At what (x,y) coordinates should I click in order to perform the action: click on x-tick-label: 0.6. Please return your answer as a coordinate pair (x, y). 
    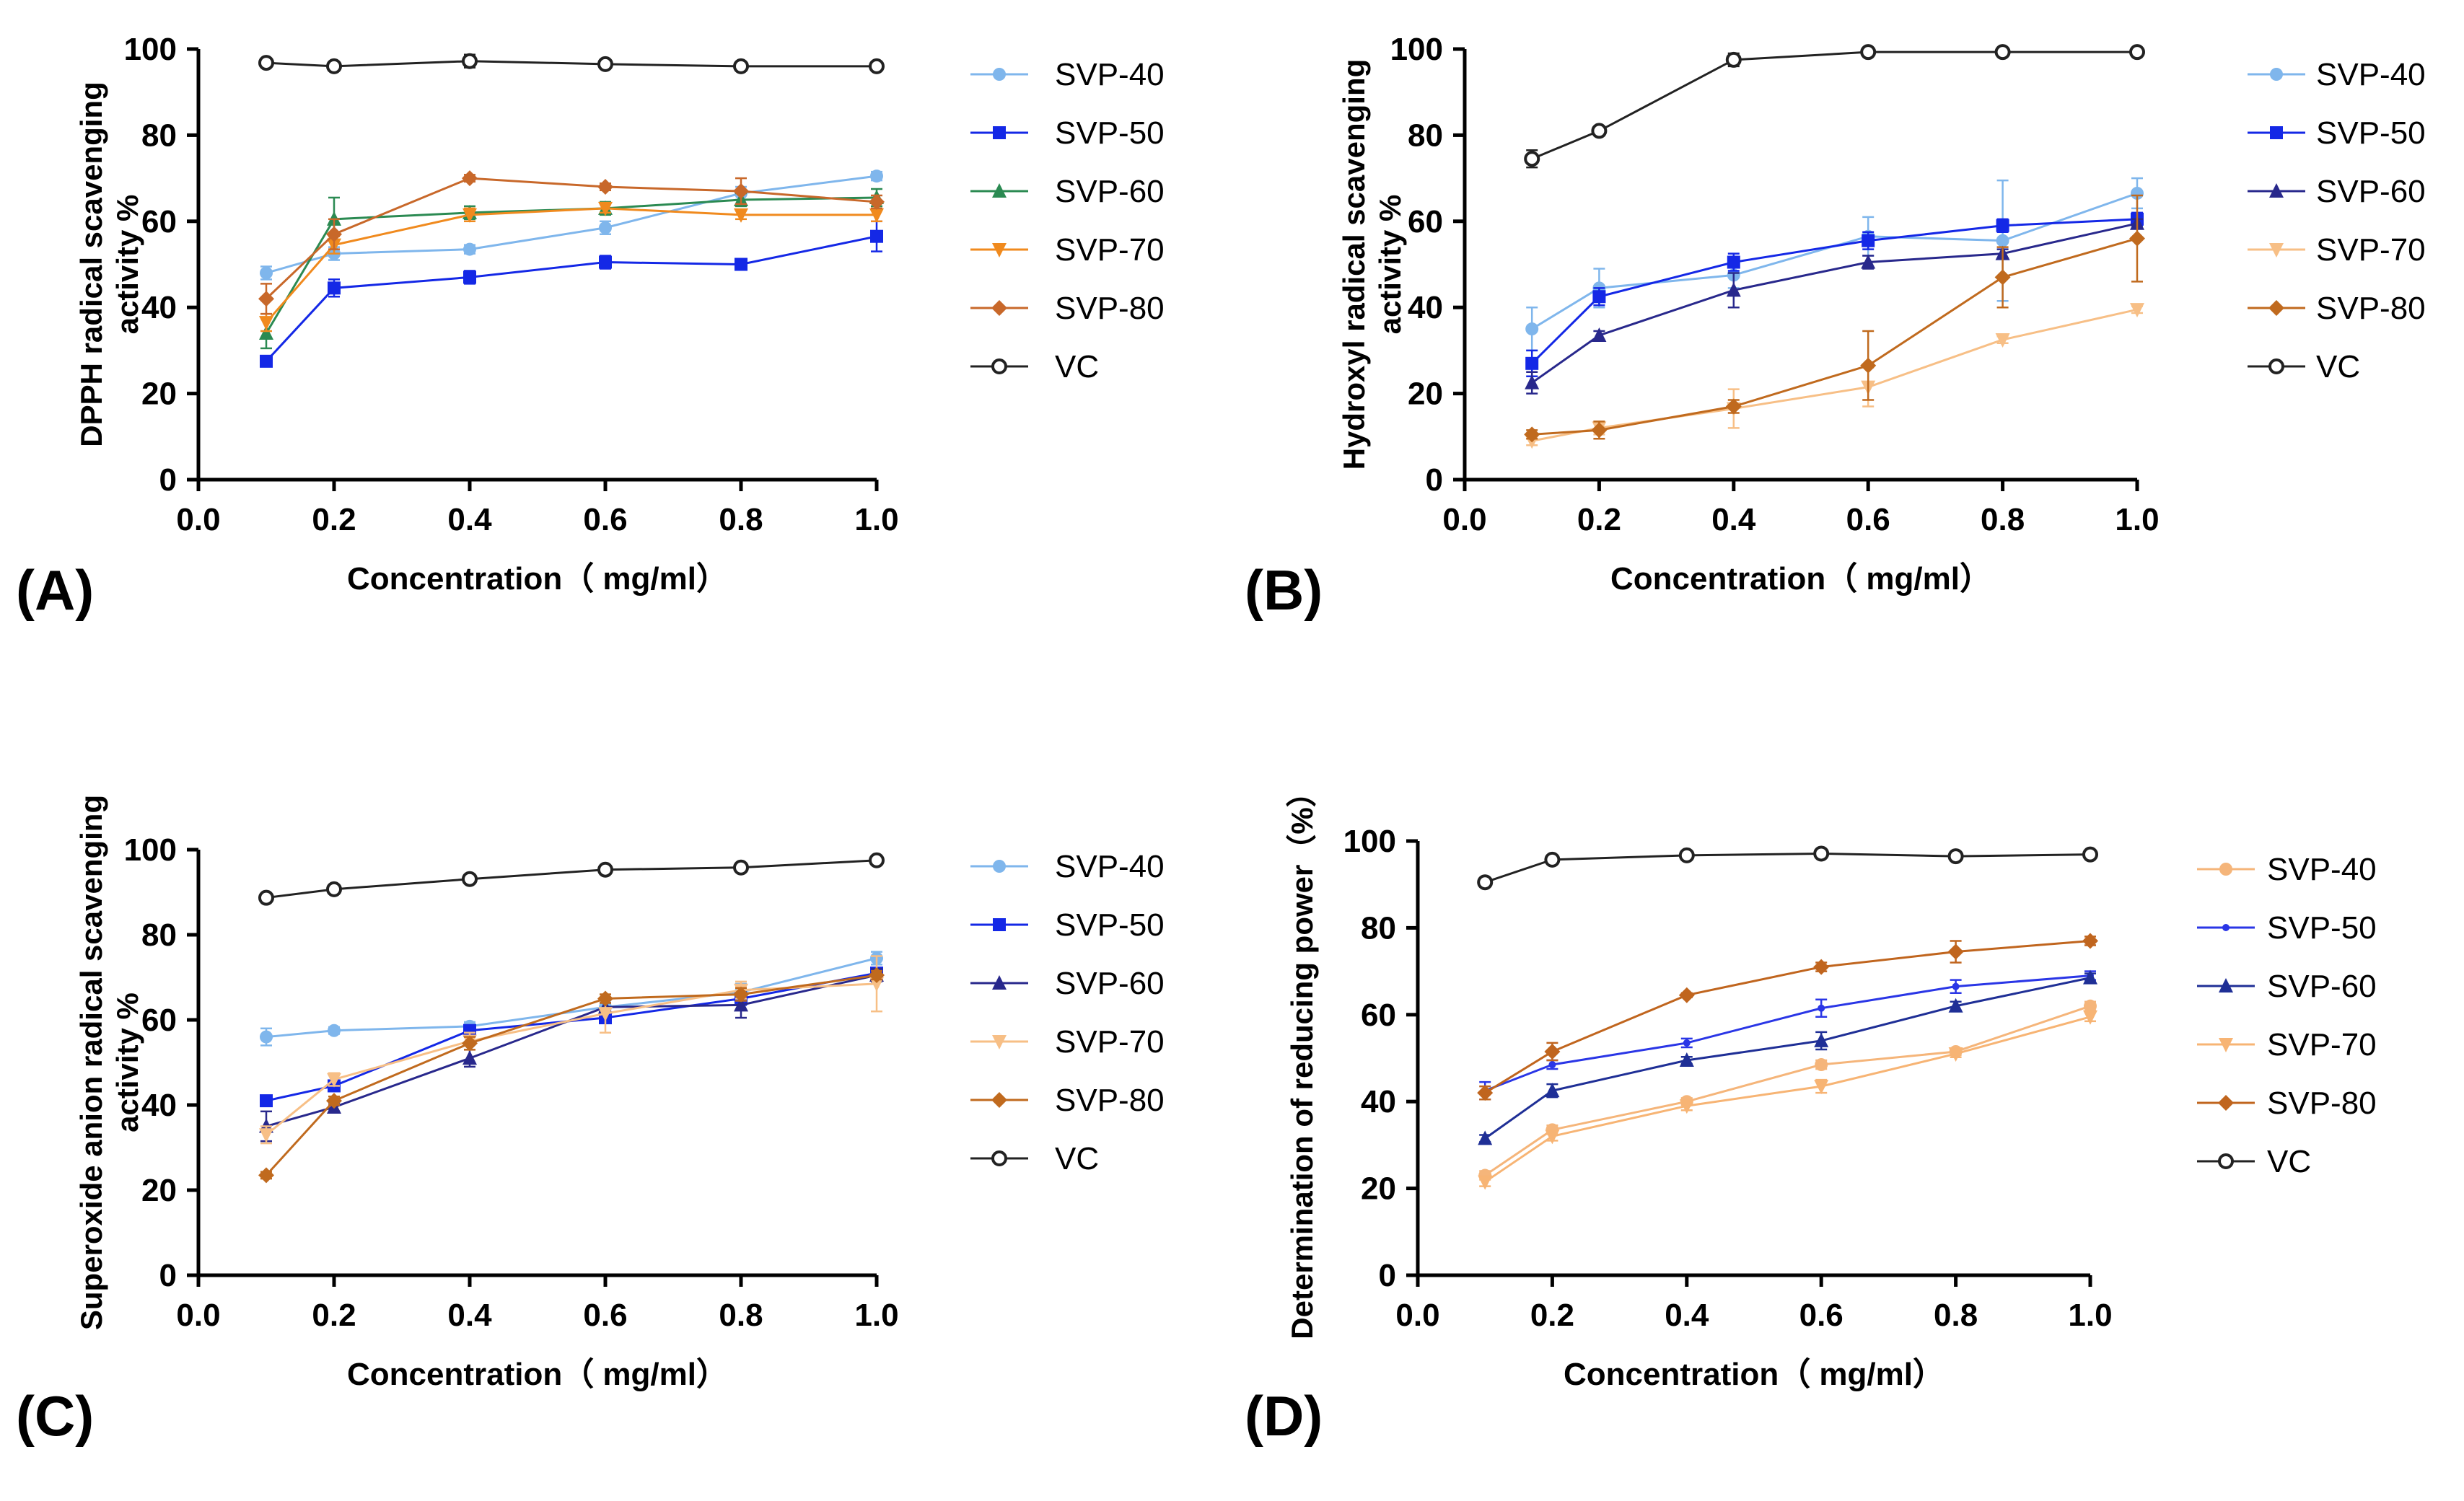
    Looking at the image, I should click on (1821, 1315).